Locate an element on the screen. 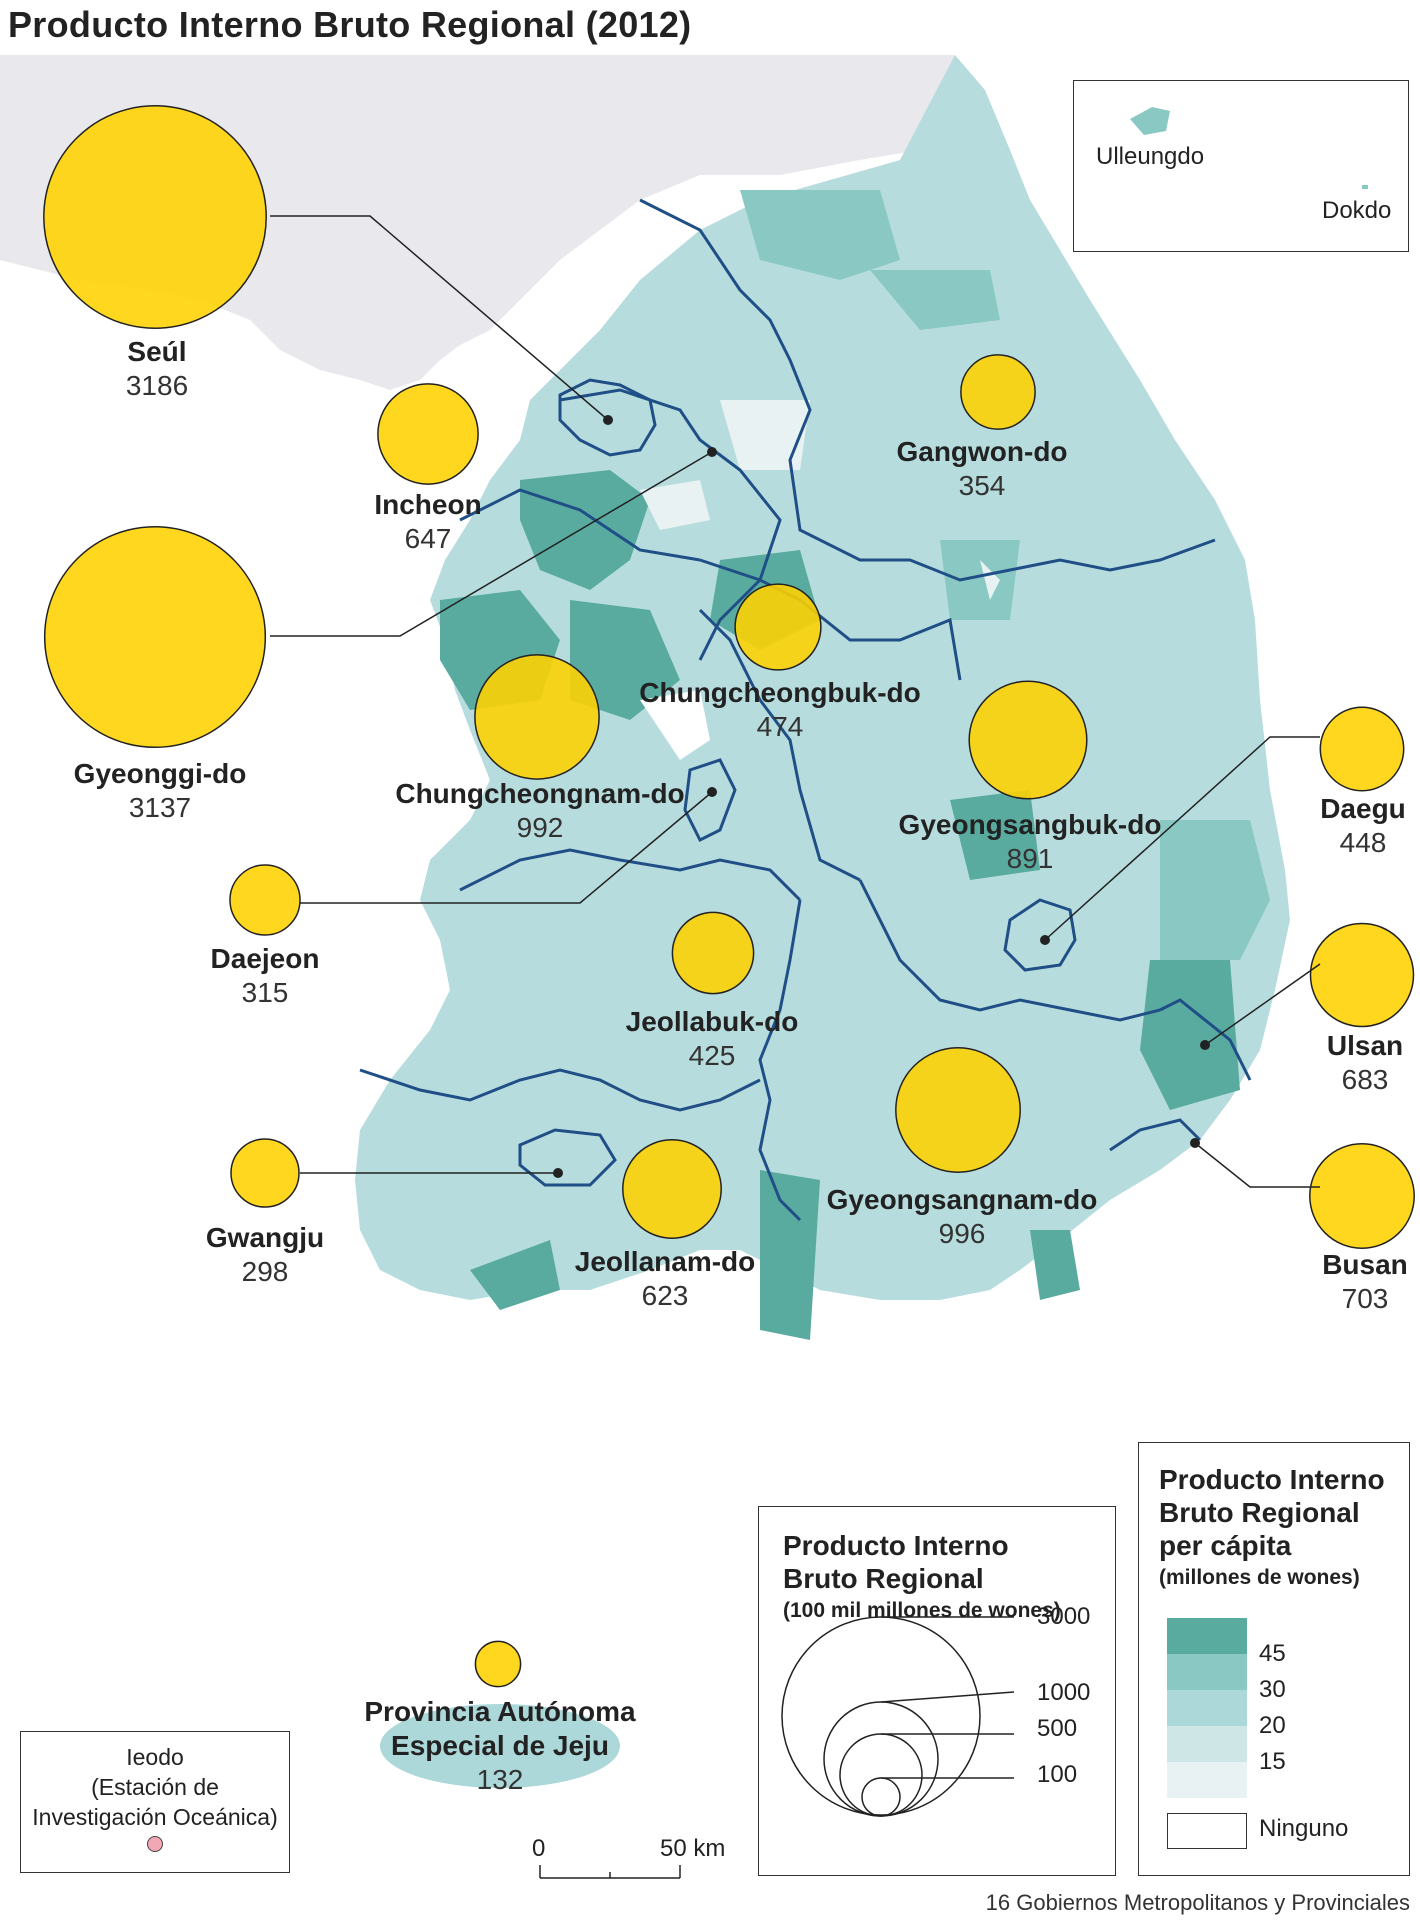 This screenshot has width=1420, height=1920. bubble-ulsan is located at coordinates (1362, 975).